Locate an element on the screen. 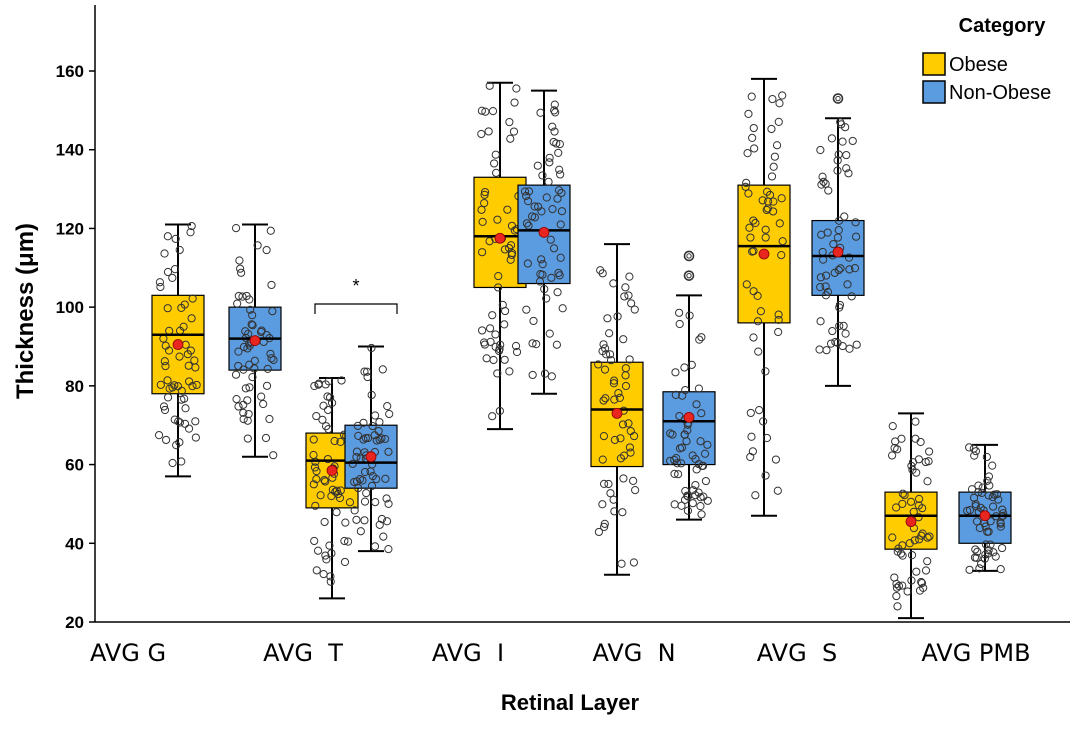 This screenshot has width=1084, height=731. legend: Category Obese Non-Obese is located at coordinates (986, 59).